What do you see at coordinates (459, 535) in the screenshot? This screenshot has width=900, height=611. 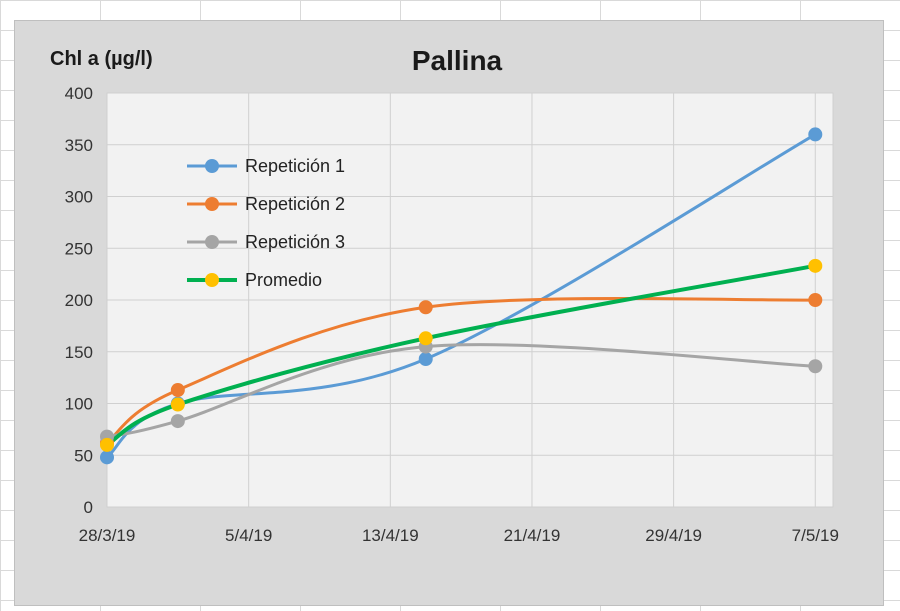 I see `x-axis-ticks: 28/3/19 5/4/19 13/4/19 21/4/19 29/4/19 7/5/19` at bounding box center [459, 535].